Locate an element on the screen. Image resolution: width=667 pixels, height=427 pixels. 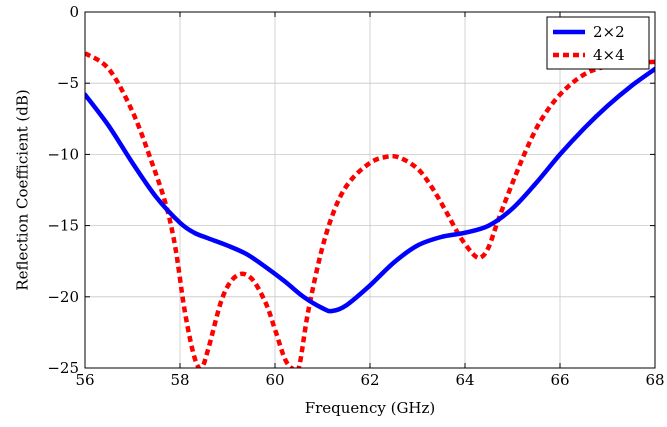
x-tick-label: 62 is located at coordinates (369, 380).